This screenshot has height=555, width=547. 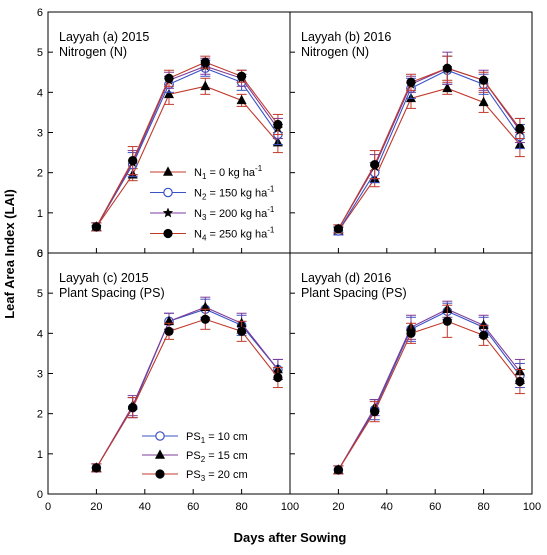 I want to click on legend-label: PS1 = 10 cm, so click(x=217, y=438).